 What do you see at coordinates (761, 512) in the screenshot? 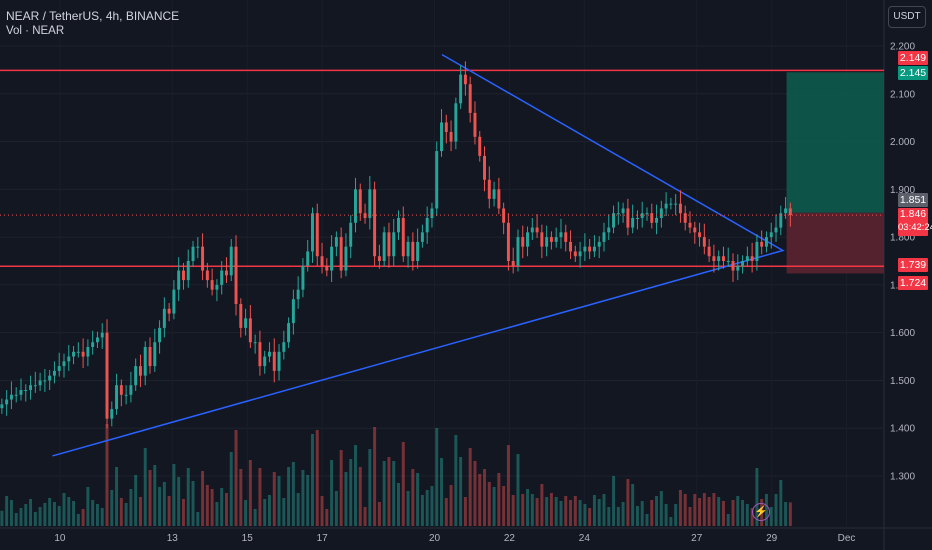
I see `lightning-icon: ⚡` at bounding box center [761, 512].